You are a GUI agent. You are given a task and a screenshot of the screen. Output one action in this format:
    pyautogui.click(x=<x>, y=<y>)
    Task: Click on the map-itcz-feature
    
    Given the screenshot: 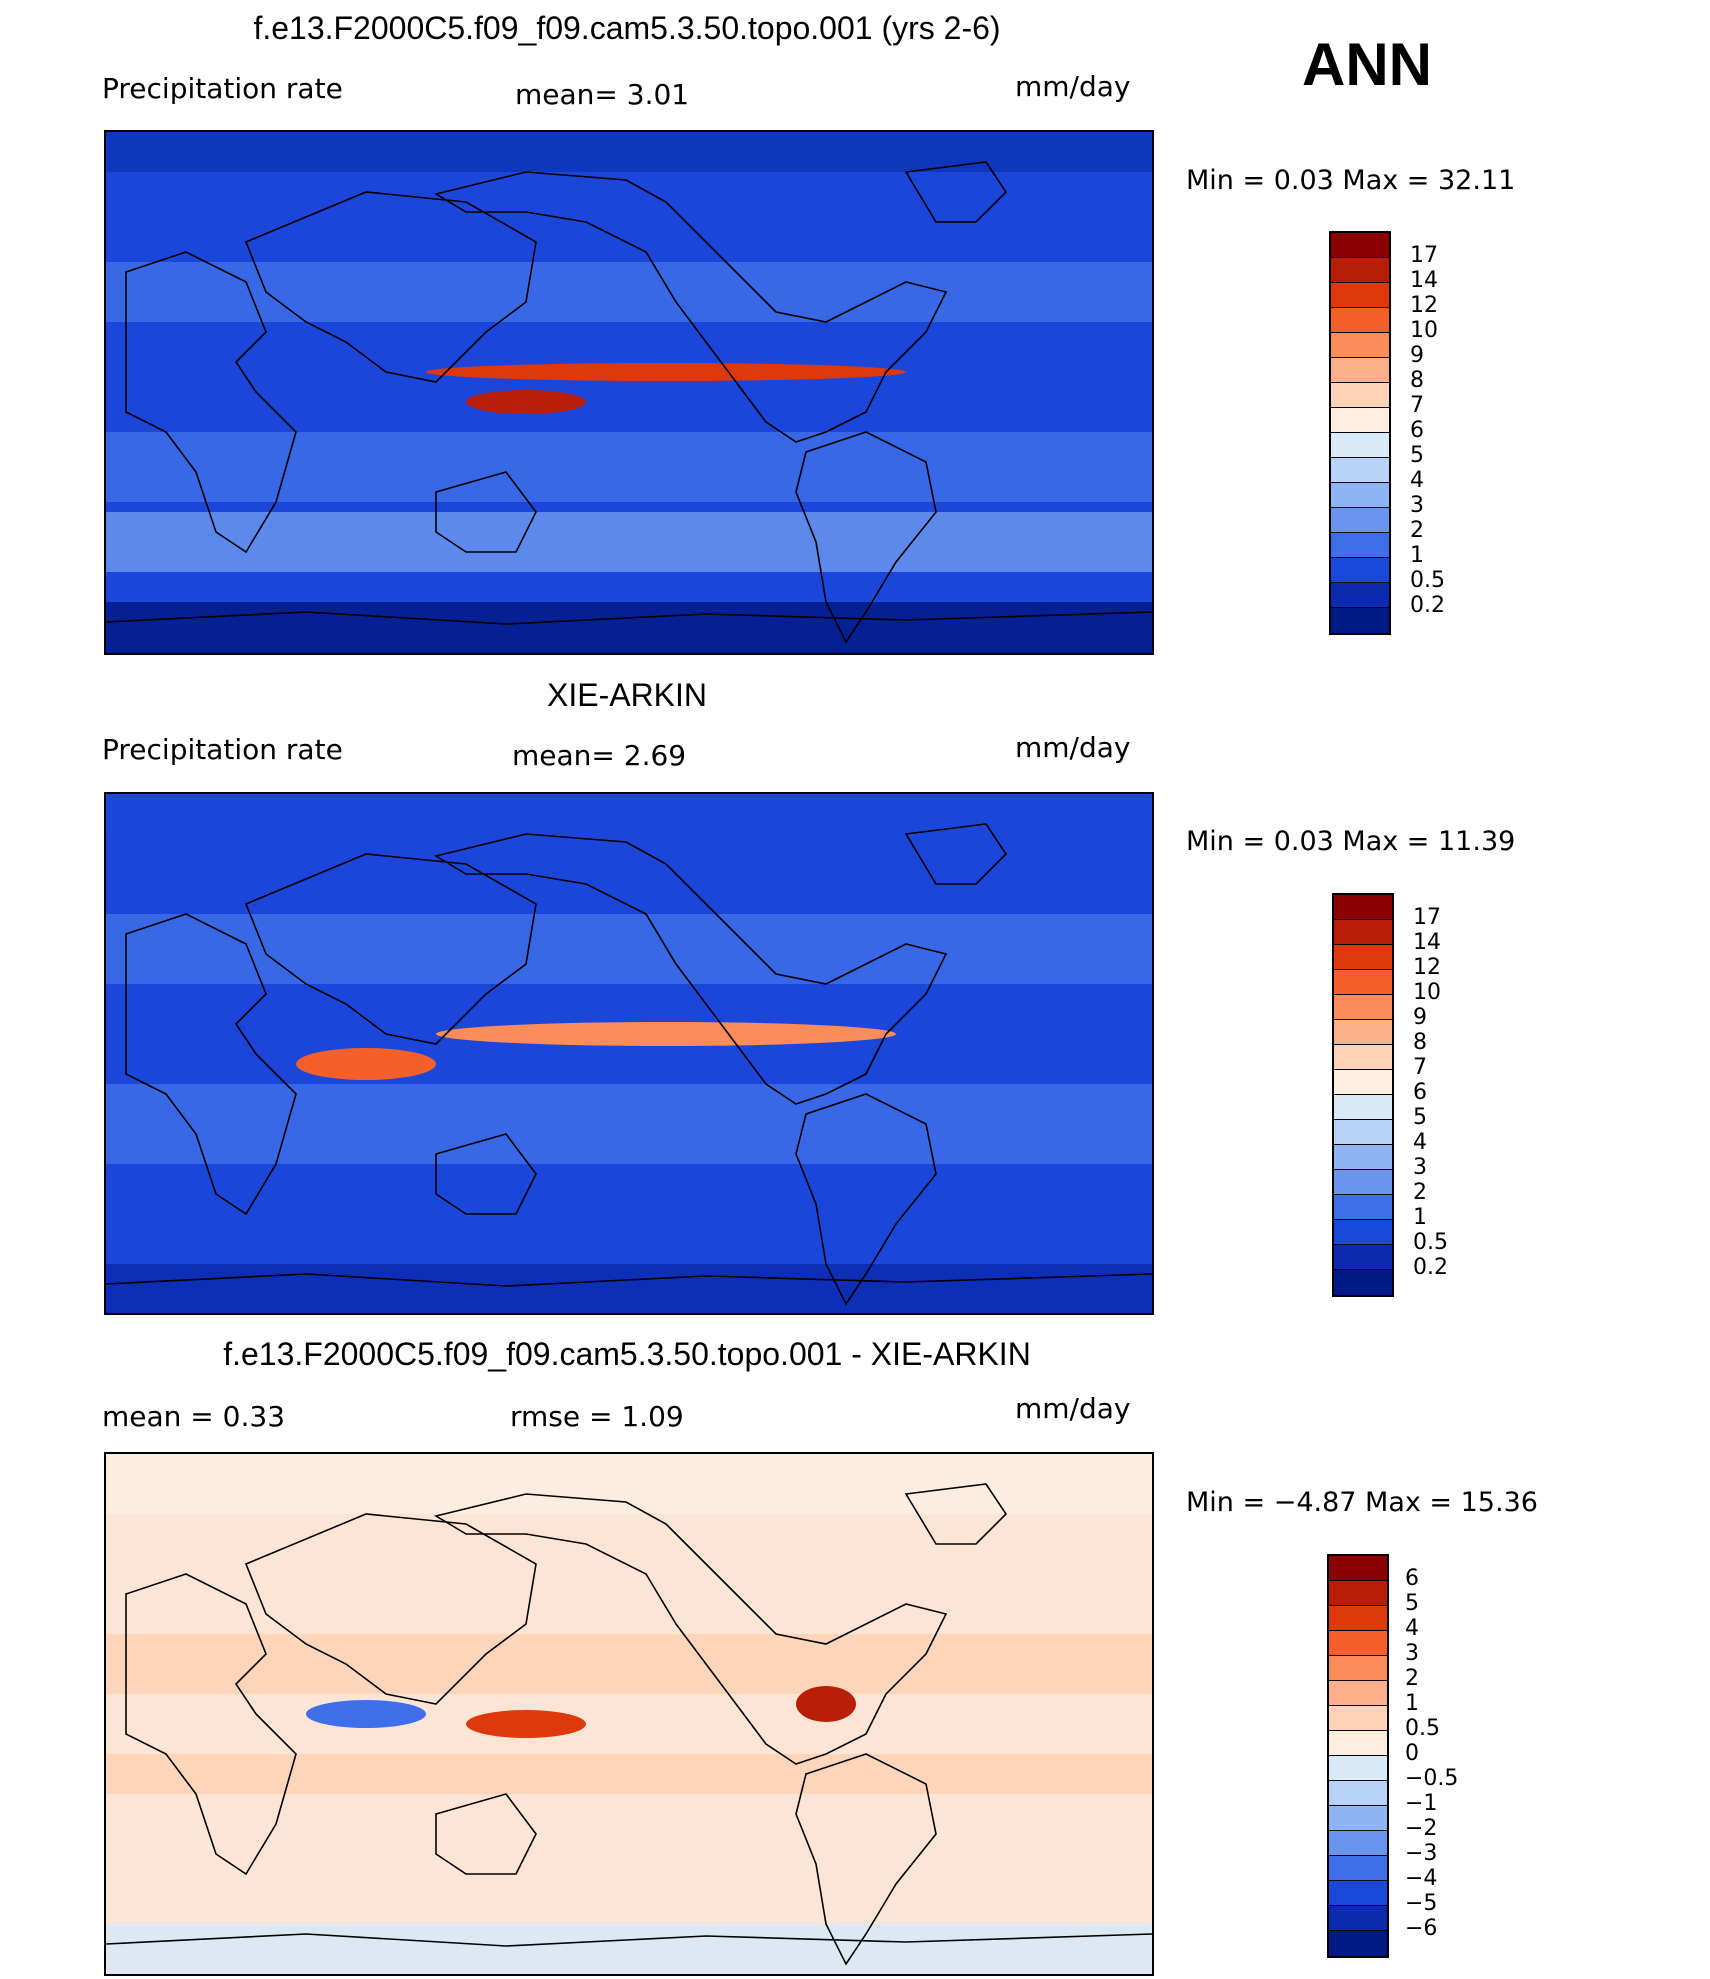 What is the action you would take?
    pyautogui.click(x=666, y=1034)
    